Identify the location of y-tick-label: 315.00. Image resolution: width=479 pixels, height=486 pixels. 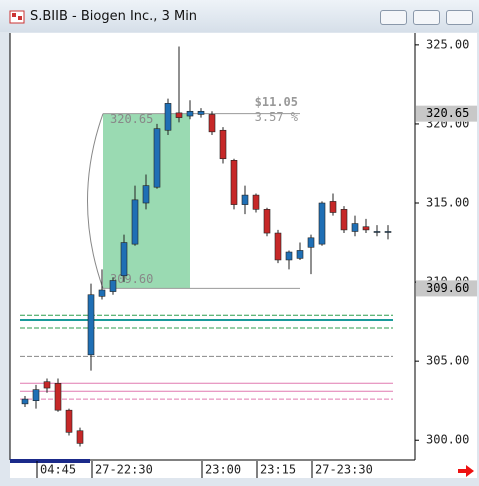
(447, 203).